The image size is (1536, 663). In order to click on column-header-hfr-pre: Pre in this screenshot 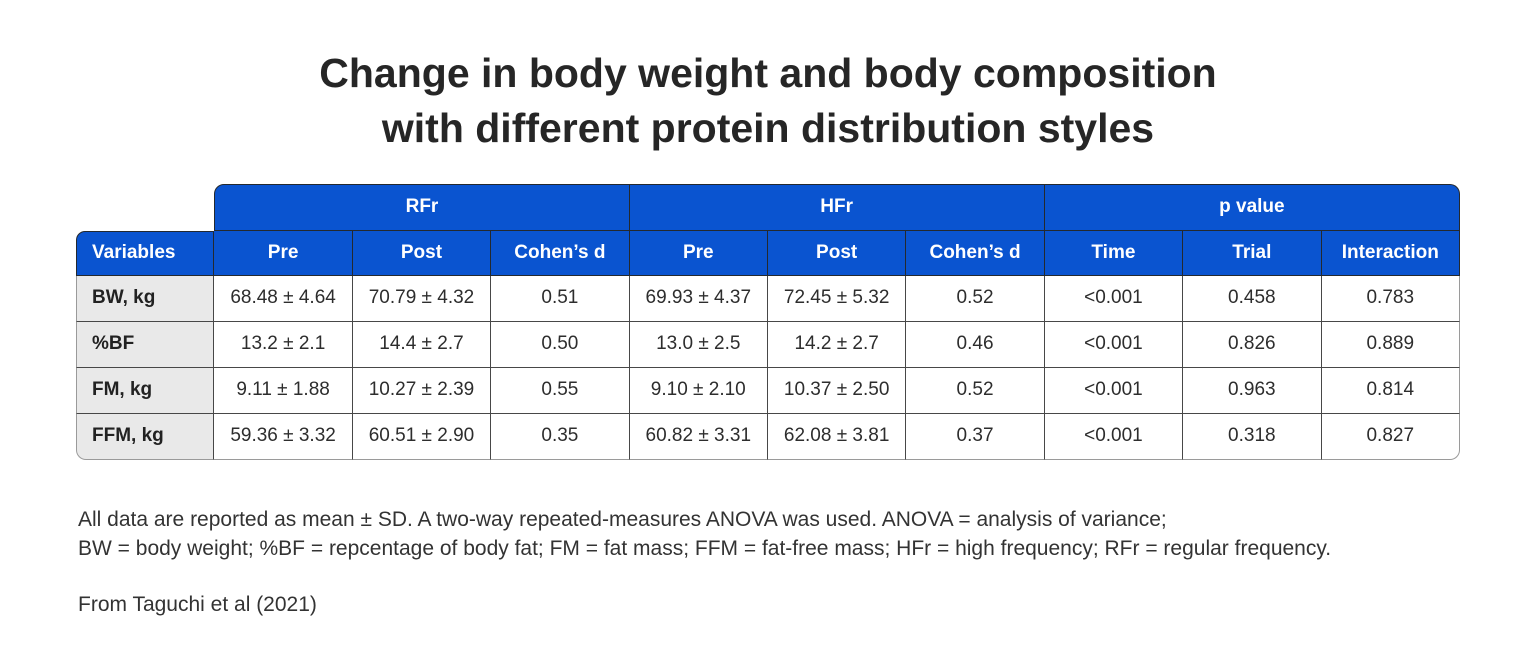, I will do `click(698, 253)`.